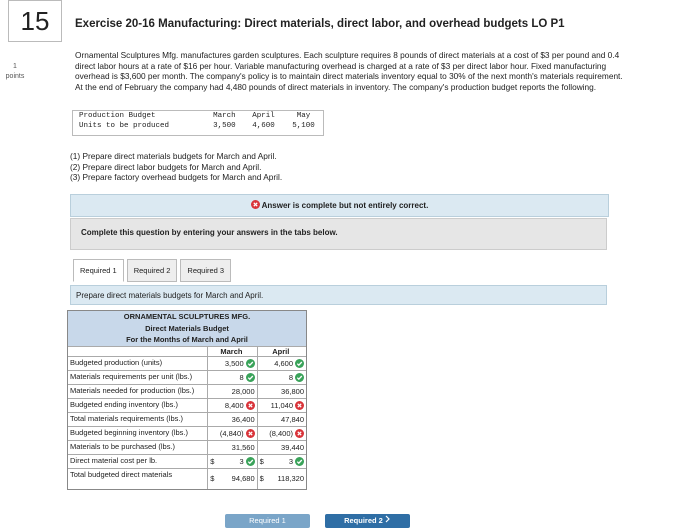  What do you see at coordinates (224, 116) in the screenshot?
I see `pb-cell: March` at bounding box center [224, 116].